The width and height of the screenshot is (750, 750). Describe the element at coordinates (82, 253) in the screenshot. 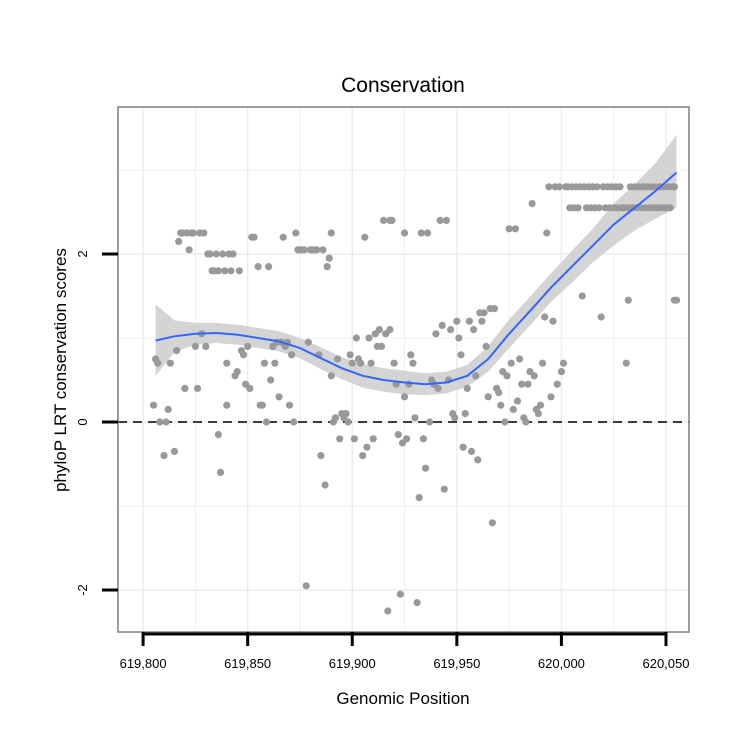

I see `y-tick-label: 2` at that location.